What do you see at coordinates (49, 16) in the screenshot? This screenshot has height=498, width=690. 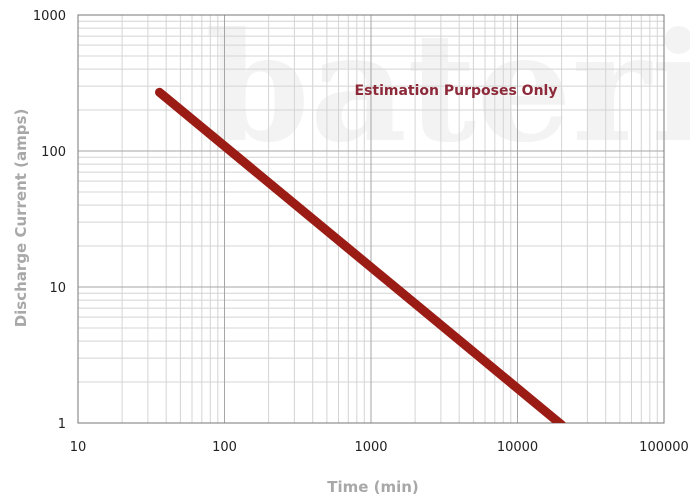 I see `y-tick-label: 1000` at bounding box center [49, 16].